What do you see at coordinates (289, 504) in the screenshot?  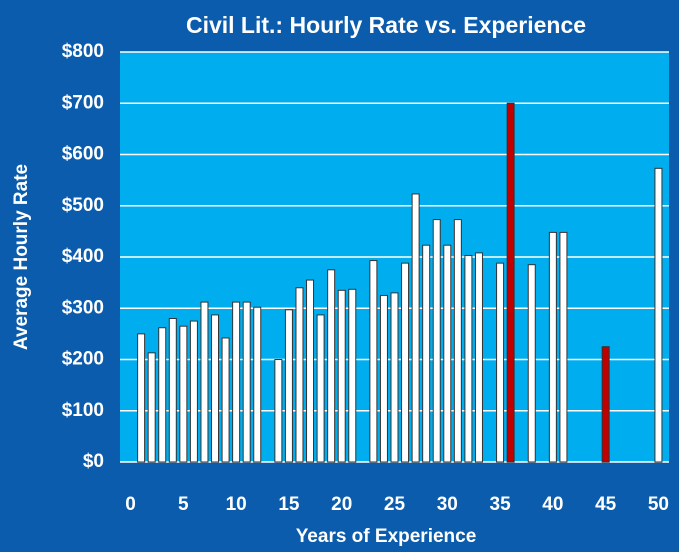 I see `x-tick-label: 15` at bounding box center [289, 504].